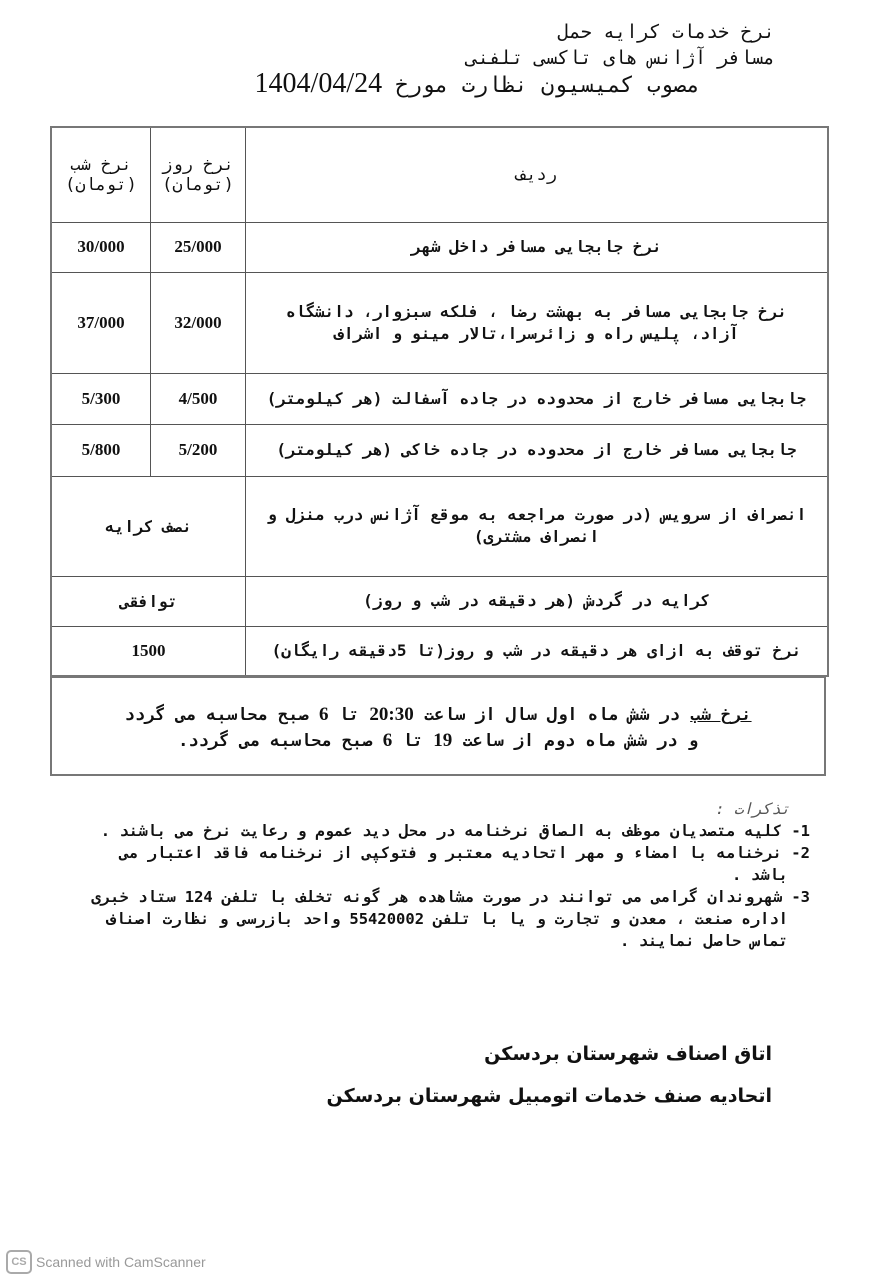 Image resolution: width=880 pixels, height=1280 pixels. I want to click on day-rate: 5/200, so click(198, 450).